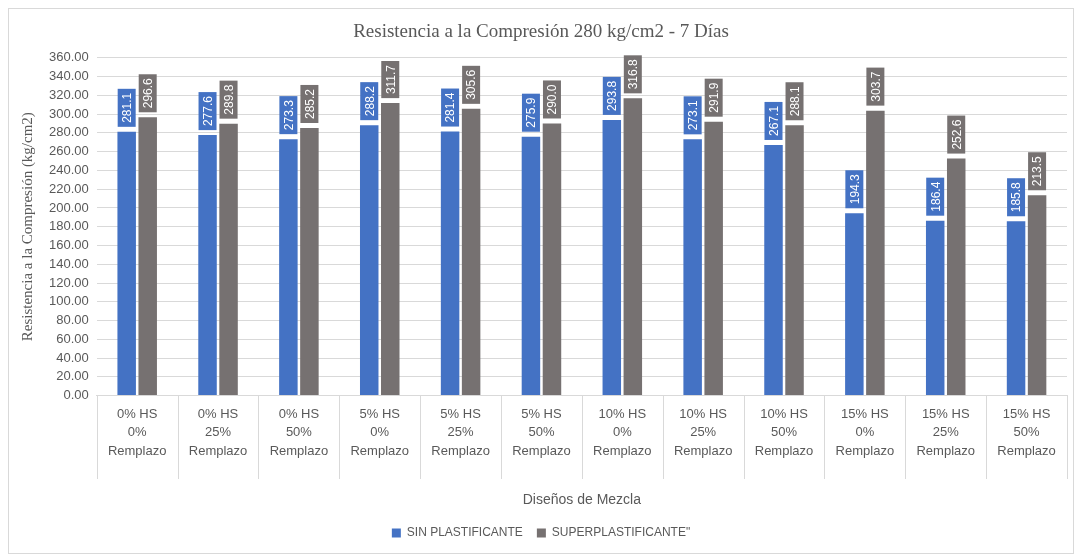 Image resolution: width=1078 pixels, height=556 pixels. What do you see at coordinates (69, 226) in the screenshot?
I see `y-tick-label: 180.00` at bounding box center [69, 226].